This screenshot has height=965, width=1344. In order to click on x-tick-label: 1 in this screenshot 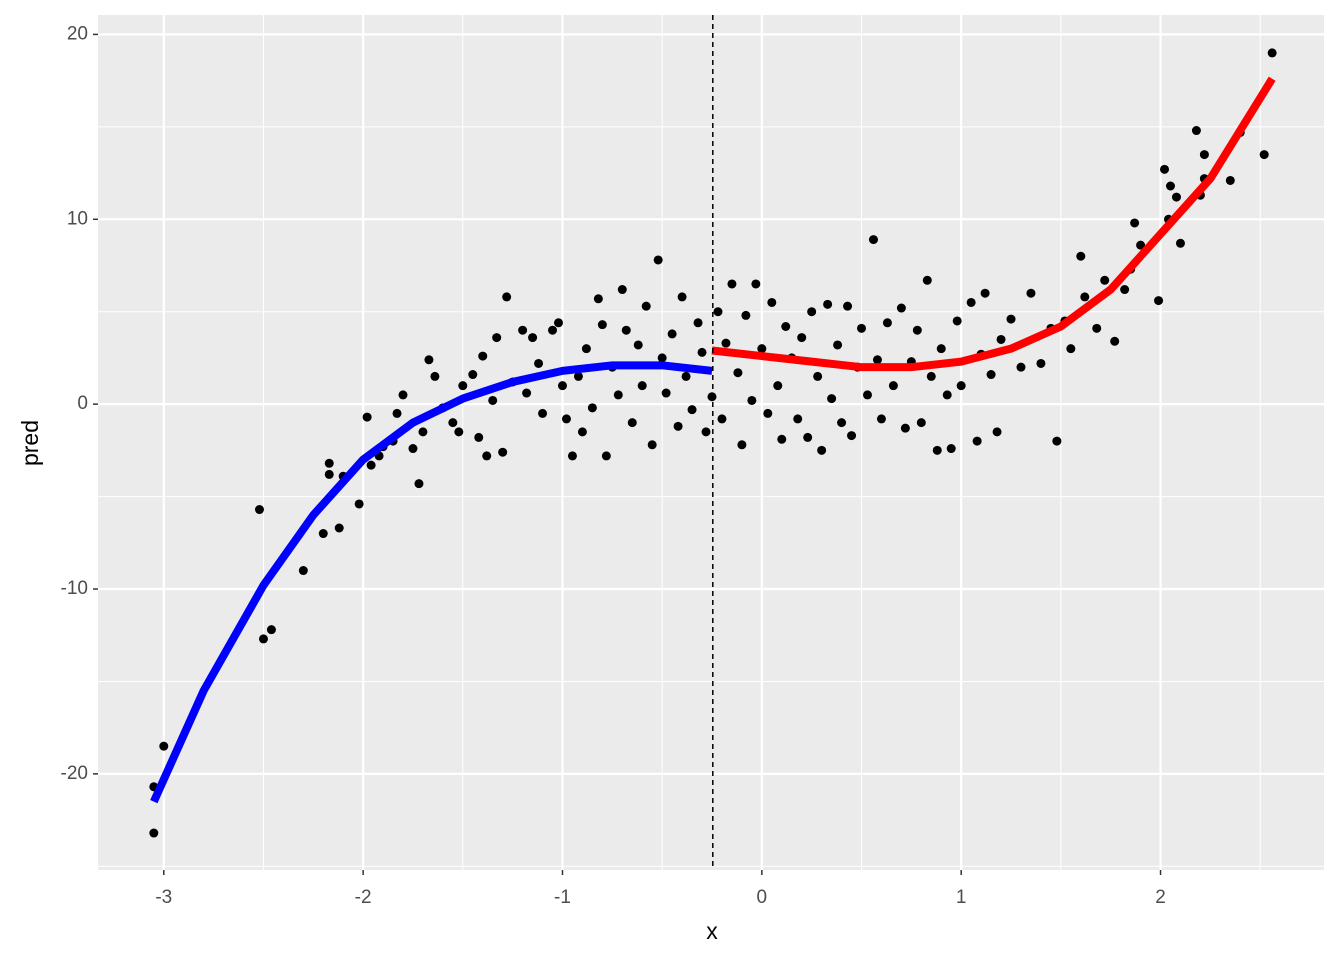, I will do `click(961, 897)`.